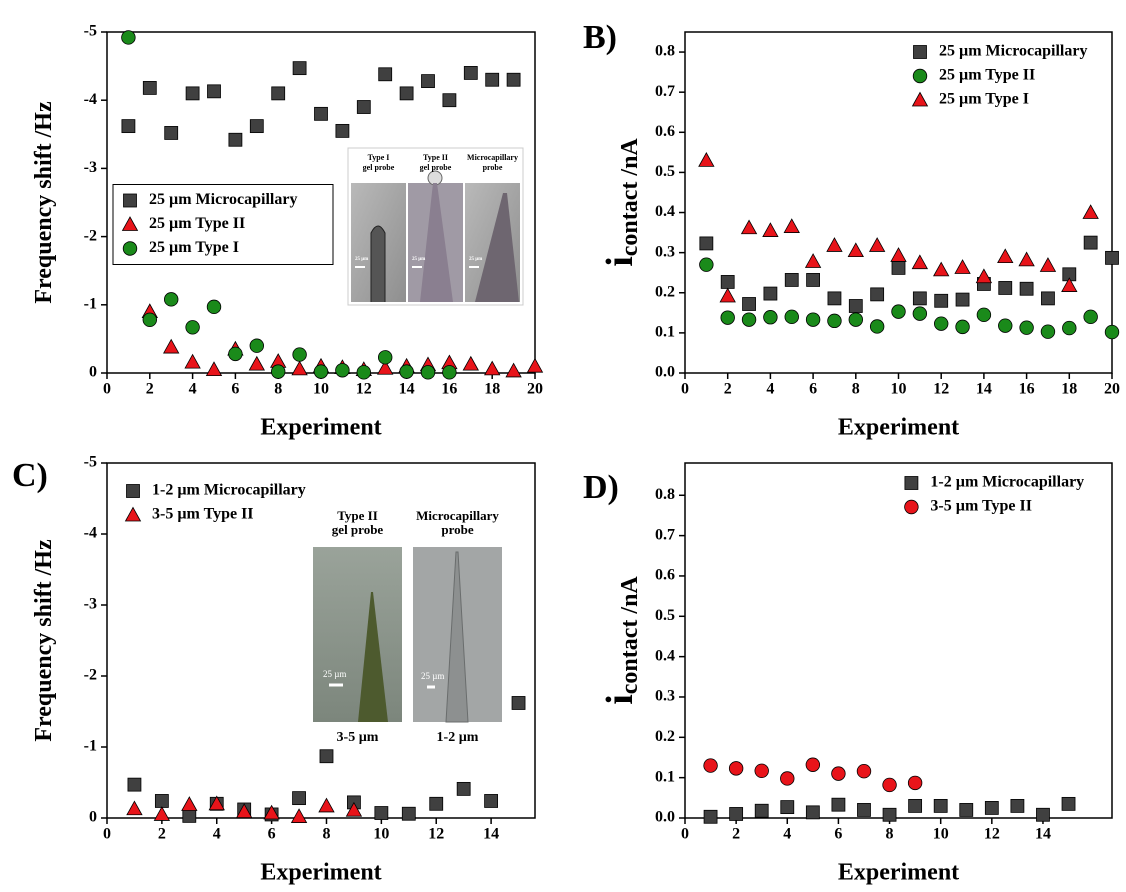  I want to click on y-tick-label: 0.1, so click(665, 332).